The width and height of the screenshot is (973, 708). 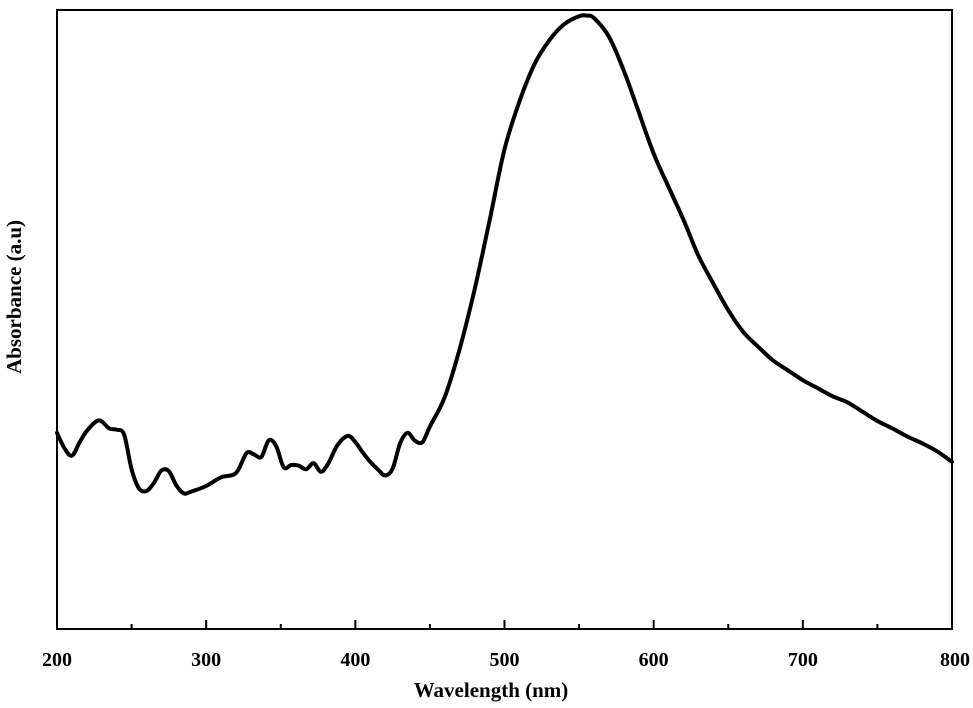 I want to click on y-axis-title: Absorbance (a.u), so click(x=14, y=297).